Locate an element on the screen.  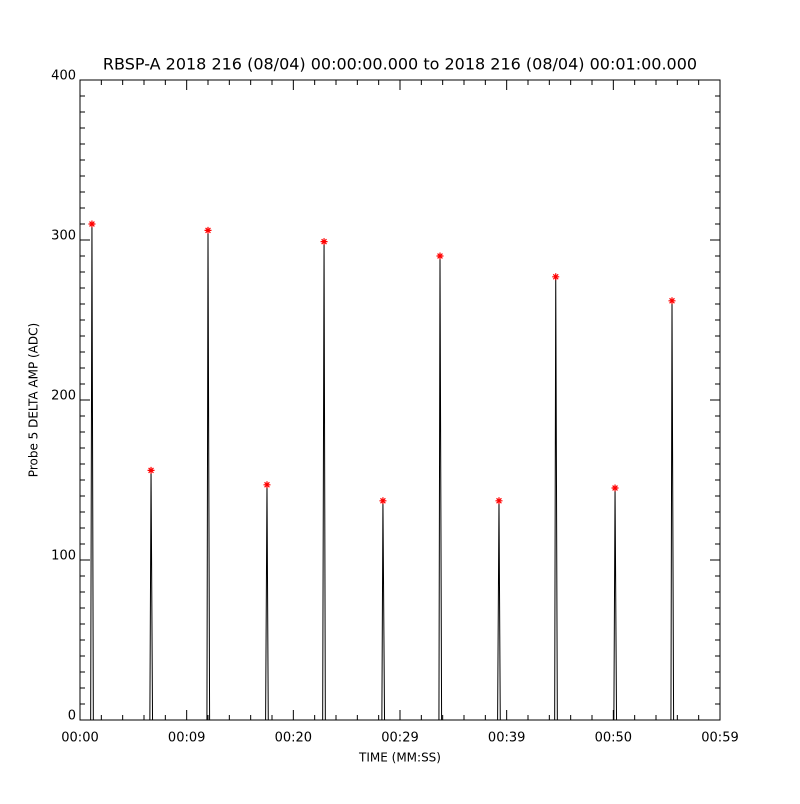
x-tick-label: 00:00 is located at coordinates (79, 738).